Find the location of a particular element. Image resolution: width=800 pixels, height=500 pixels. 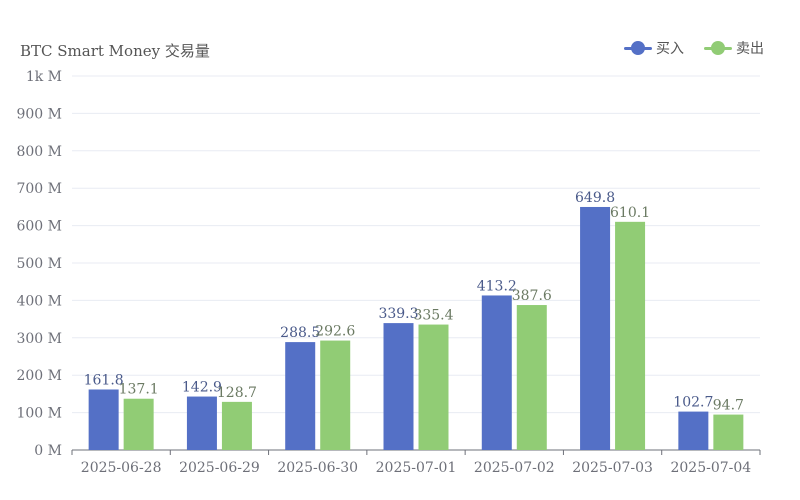

chart-title: BTC Smart Money 交易量 is located at coordinates (115, 51).